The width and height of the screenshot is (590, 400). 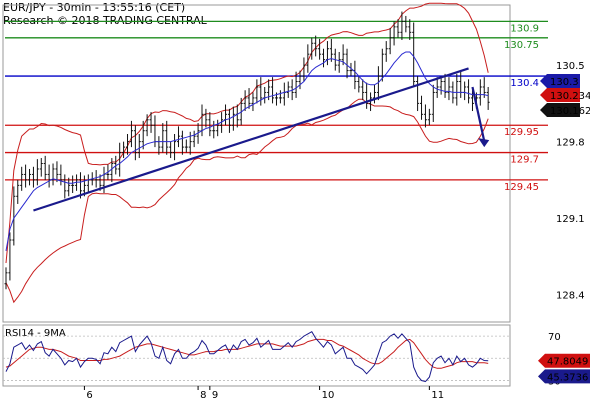 I want to click on y-tick-label: 130.5, so click(x=570, y=66).